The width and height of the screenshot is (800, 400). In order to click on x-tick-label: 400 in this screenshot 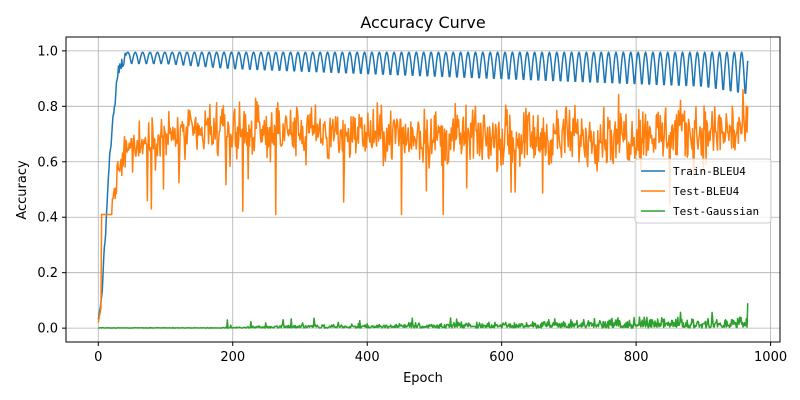, I will do `click(367, 357)`.